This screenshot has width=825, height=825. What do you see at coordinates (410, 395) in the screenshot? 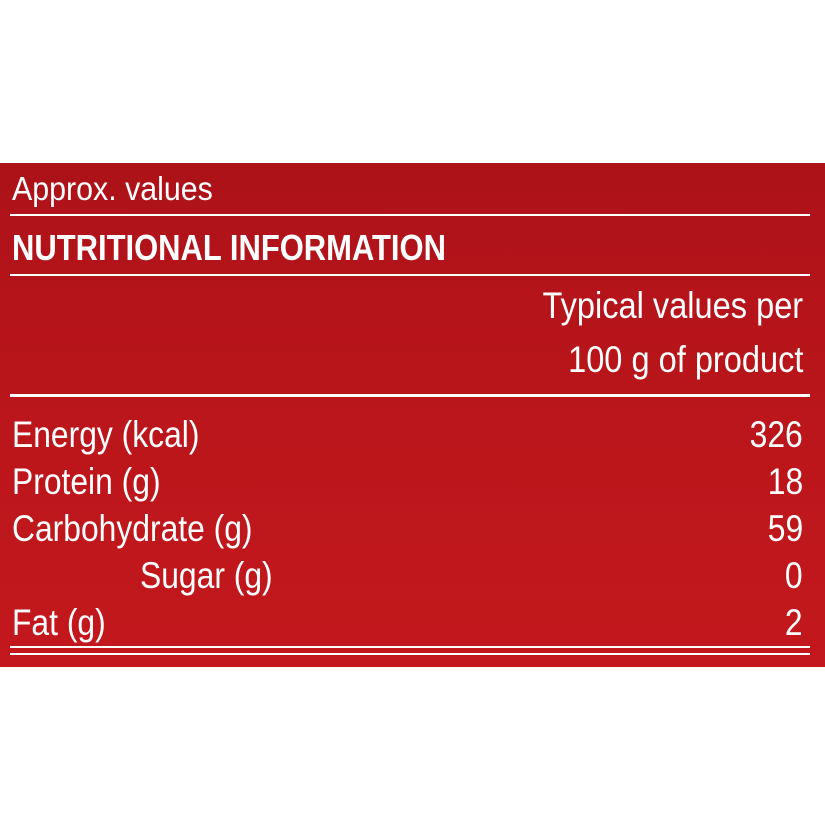
I see `divider-under-header` at bounding box center [410, 395].